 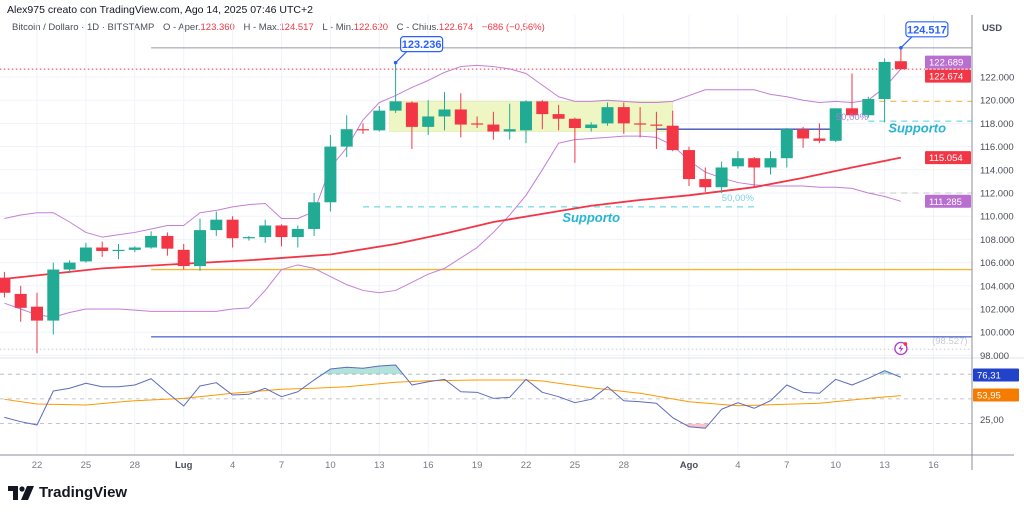 What do you see at coordinates (997, 101) in the screenshot?
I see `price-tick-label: 120.000` at bounding box center [997, 101].